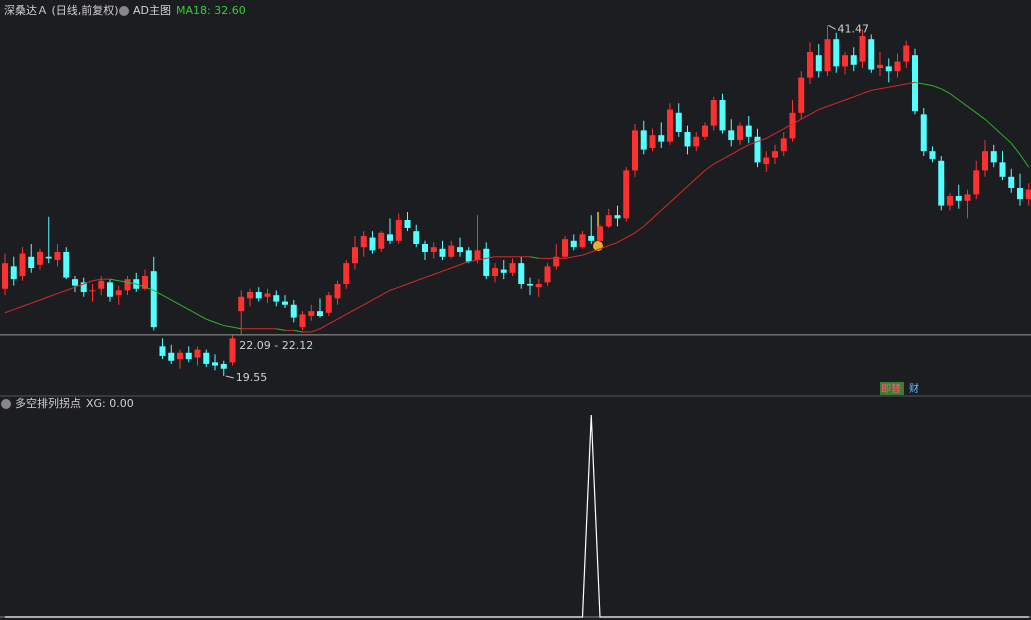 The height and width of the screenshot is (620, 1031). Describe the element at coordinates (152, 10) in the screenshot. I see `indicator-name: AD主图` at that location.